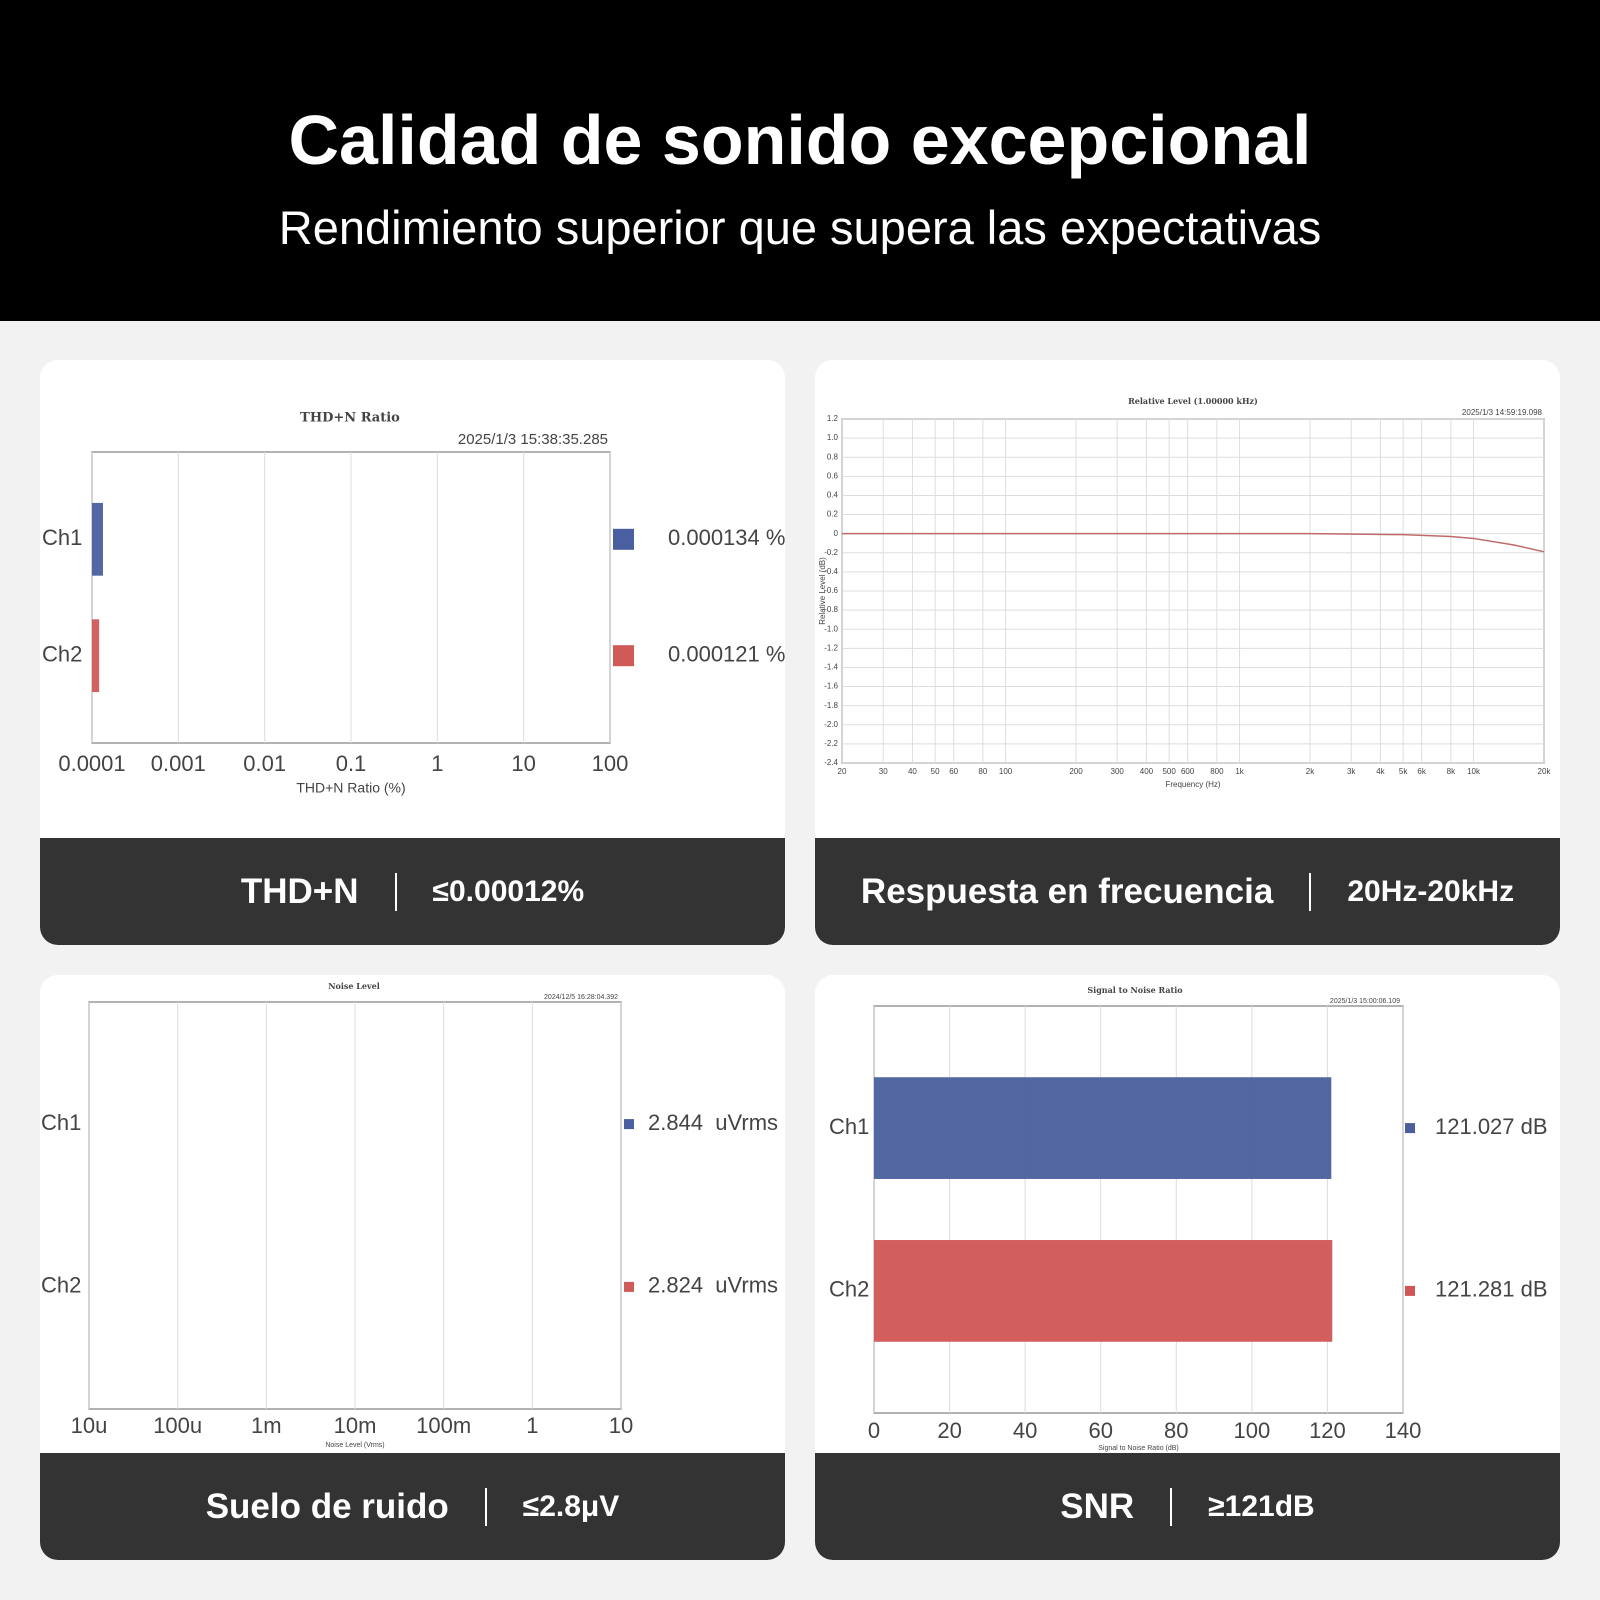 The width and height of the screenshot is (1600, 1600). Describe the element at coordinates (1100, 1430) in the screenshot. I see `x-tick-label: 60` at that location.